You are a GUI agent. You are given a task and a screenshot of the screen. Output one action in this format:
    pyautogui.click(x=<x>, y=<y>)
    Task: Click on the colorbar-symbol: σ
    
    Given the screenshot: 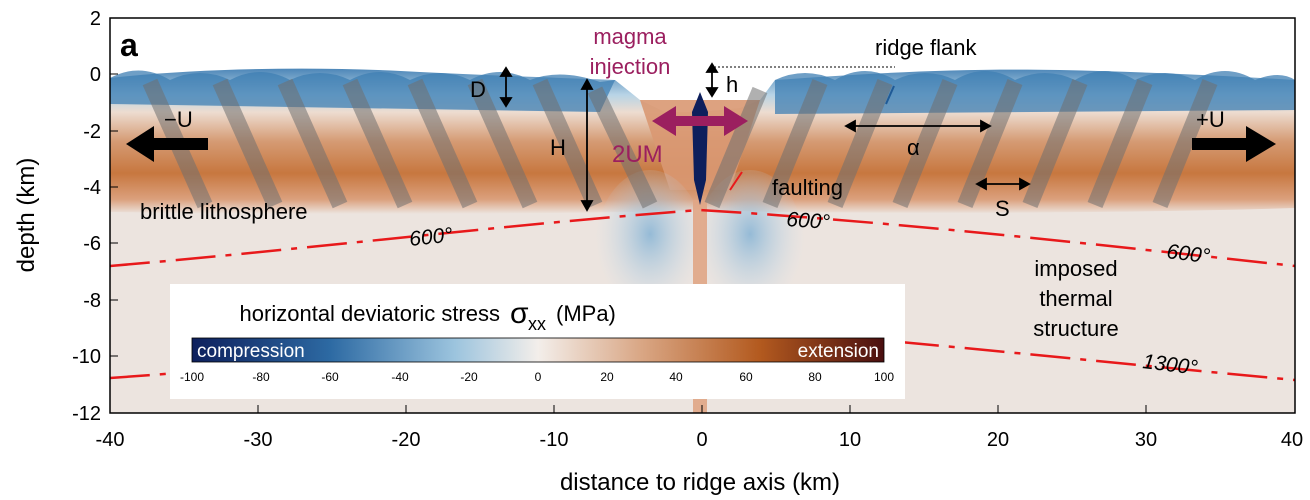 What is the action you would take?
    pyautogui.click(x=519, y=313)
    